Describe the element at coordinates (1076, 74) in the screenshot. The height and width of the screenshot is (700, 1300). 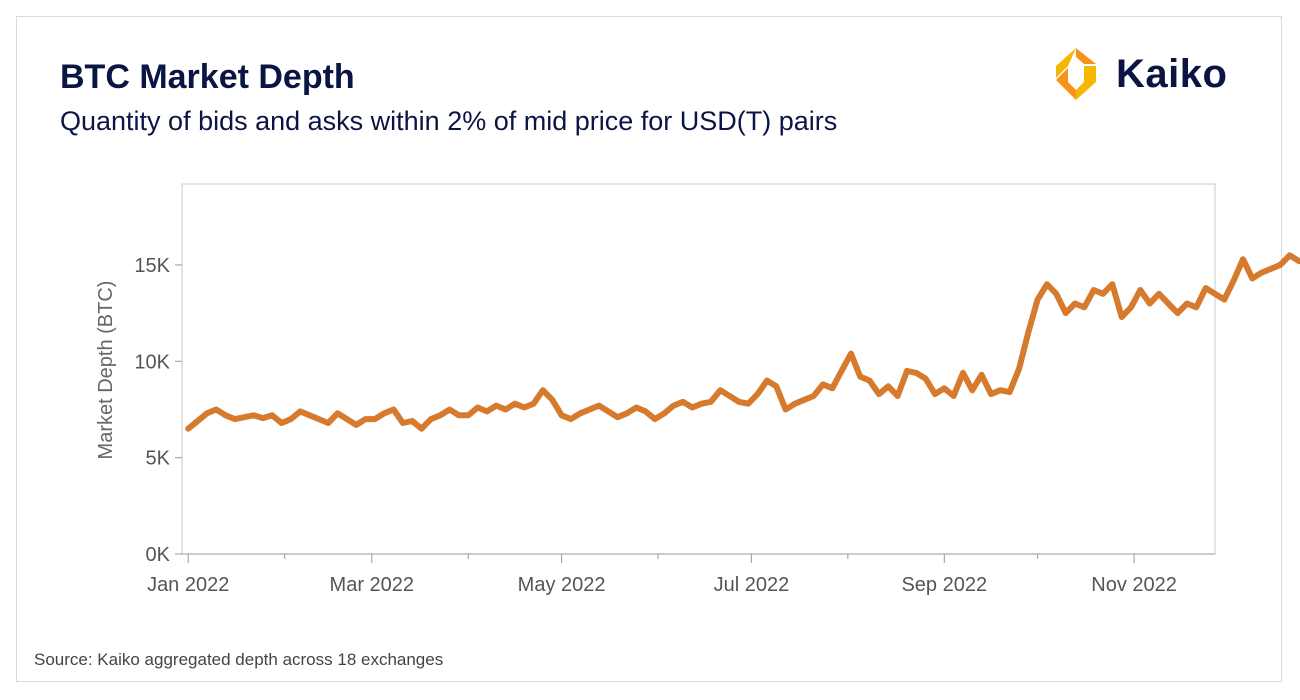
I see `kaiko-logo-icon` at that location.